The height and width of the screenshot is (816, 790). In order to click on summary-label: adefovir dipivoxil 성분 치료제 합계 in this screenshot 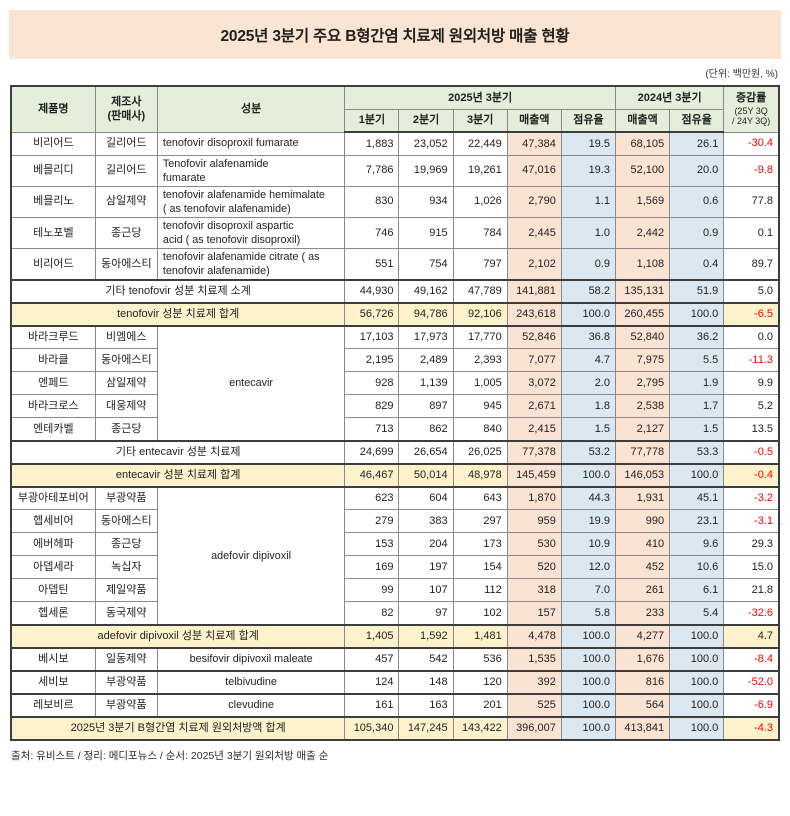, I will do `click(178, 636)`.